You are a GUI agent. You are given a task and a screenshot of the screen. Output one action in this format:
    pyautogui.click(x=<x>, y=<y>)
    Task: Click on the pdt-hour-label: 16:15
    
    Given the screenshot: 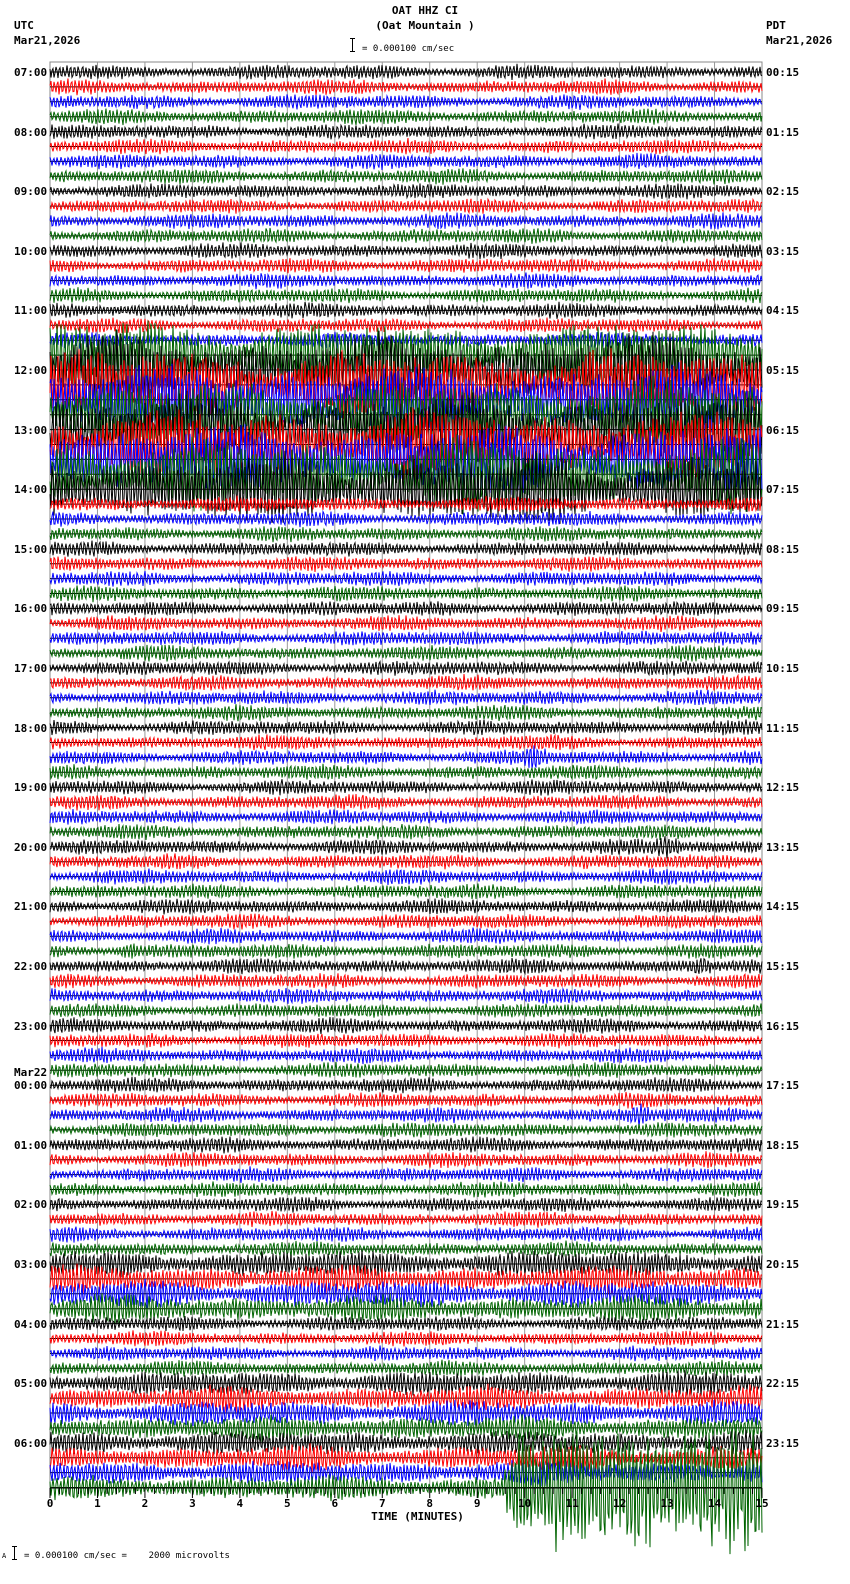 What is the action you would take?
    pyautogui.click(x=783, y=1026)
    